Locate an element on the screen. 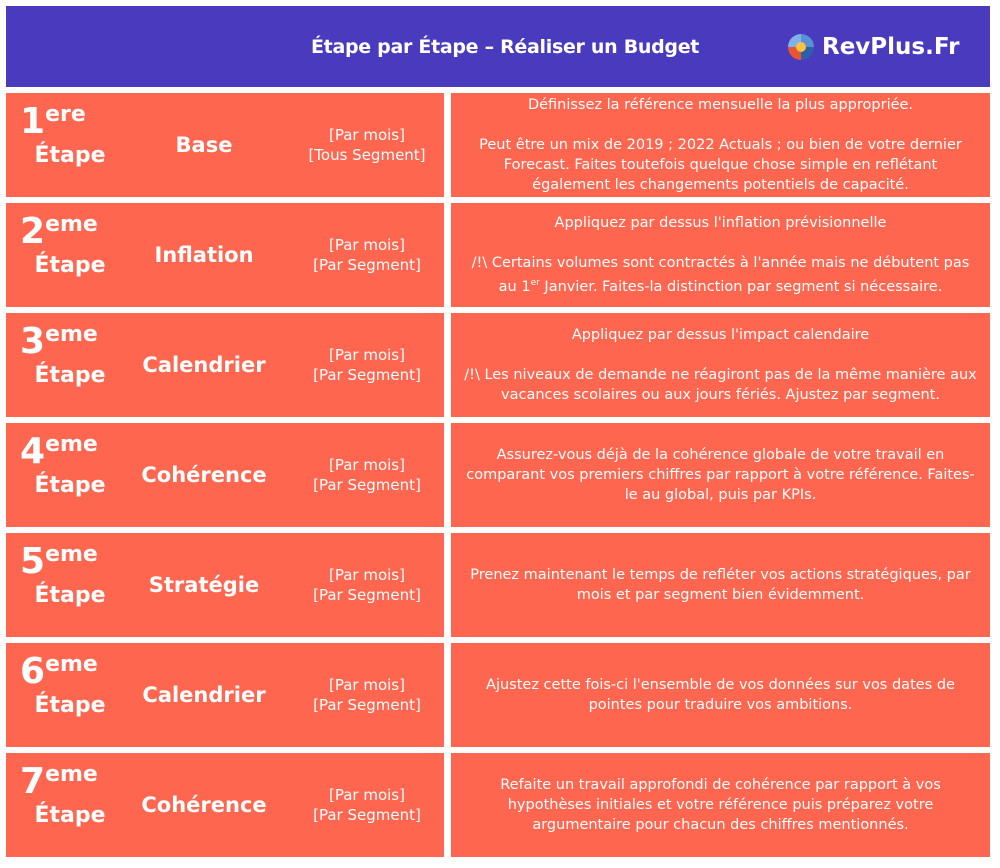 This screenshot has height=868, width=1000. logo-text: RevPlus.Fr is located at coordinates (891, 47).